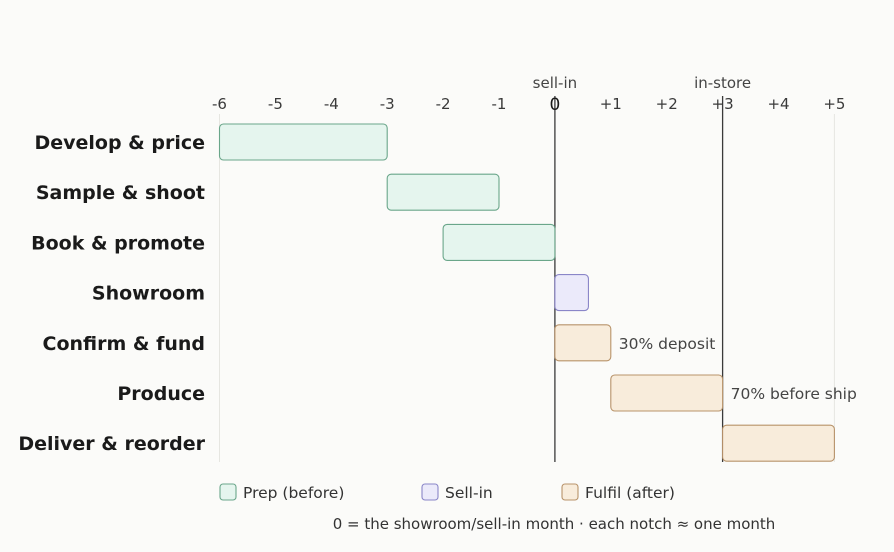  Describe the element at coordinates (738, 369) in the screenshot. I see `bar-annotations: 30% deposit 70% before ship` at that location.